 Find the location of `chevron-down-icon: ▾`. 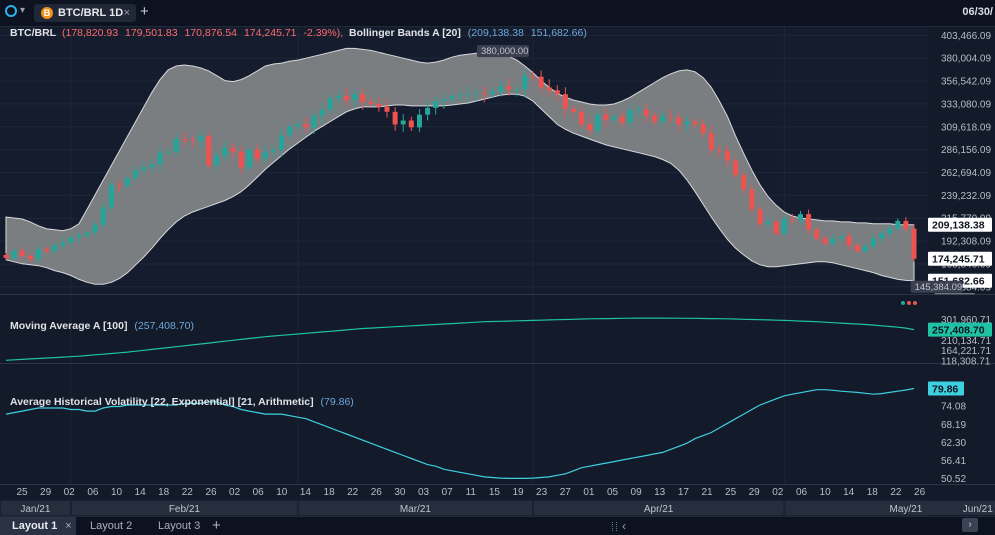

chevron-down-icon: ▾ is located at coordinates (23, 10).